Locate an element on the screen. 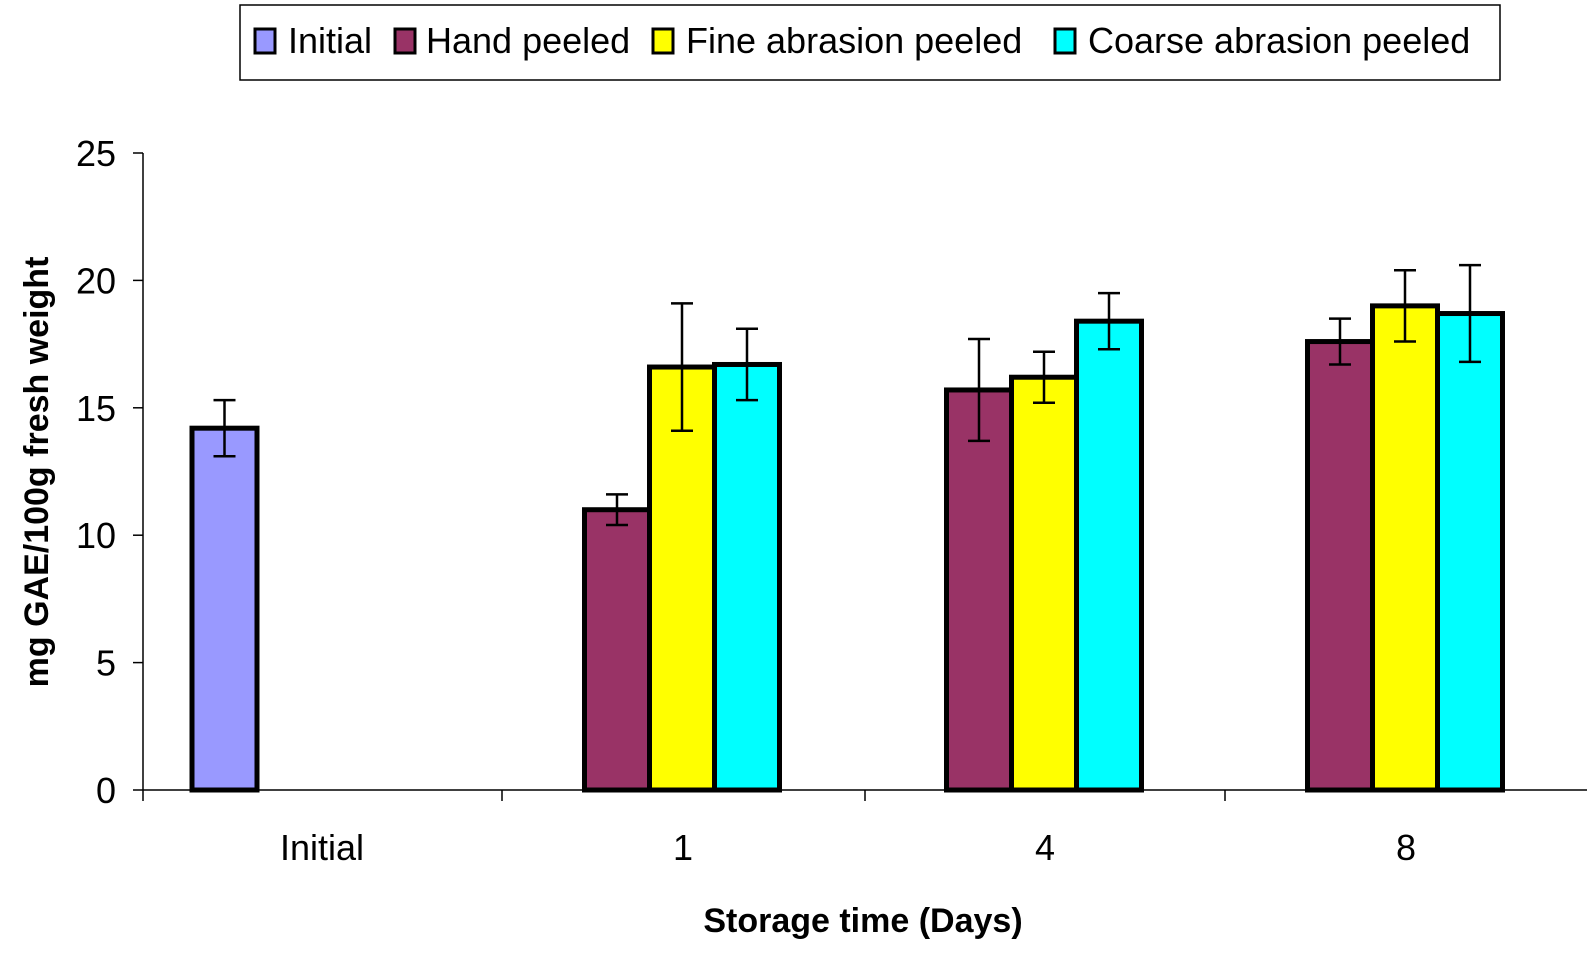  x-tick-label: 8 is located at coordinates (1406, 847).